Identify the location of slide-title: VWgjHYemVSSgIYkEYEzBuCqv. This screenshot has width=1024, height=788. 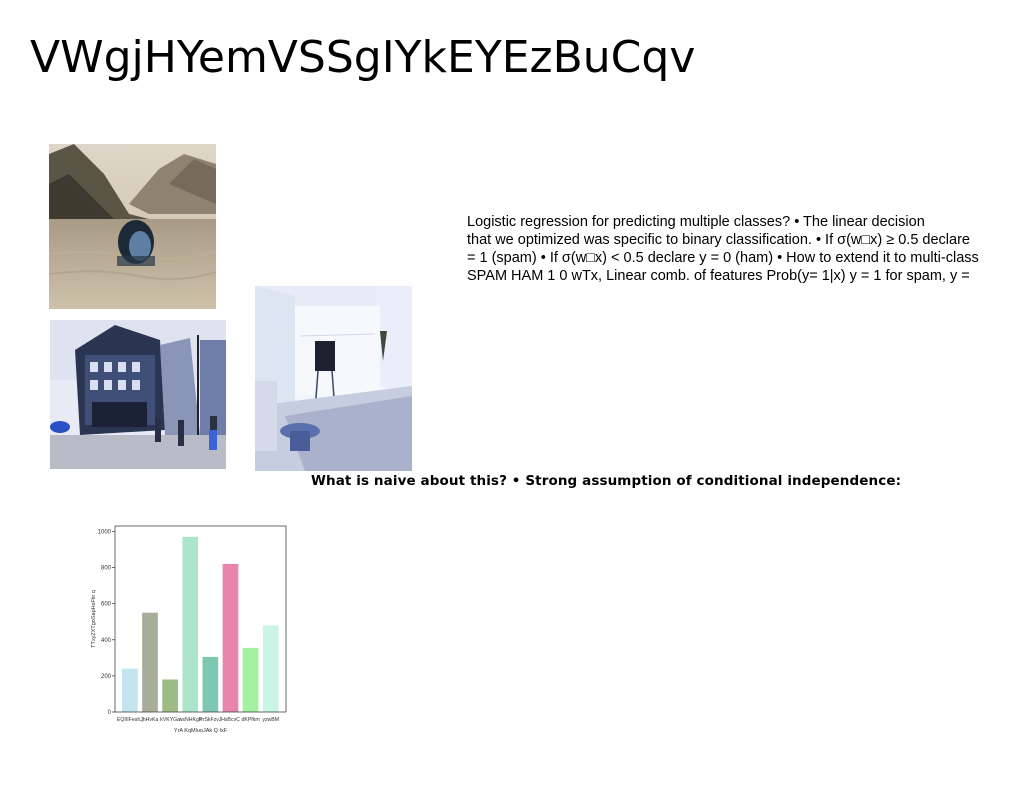
(363, 57).